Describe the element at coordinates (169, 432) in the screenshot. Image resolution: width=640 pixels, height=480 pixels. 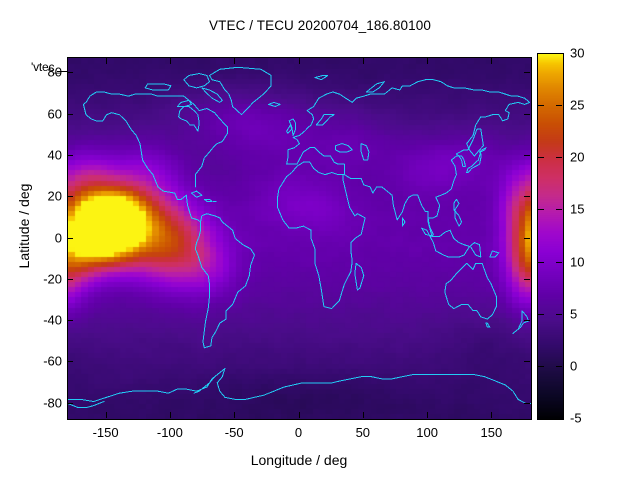
I see `x-tick-label: -100` at that location.